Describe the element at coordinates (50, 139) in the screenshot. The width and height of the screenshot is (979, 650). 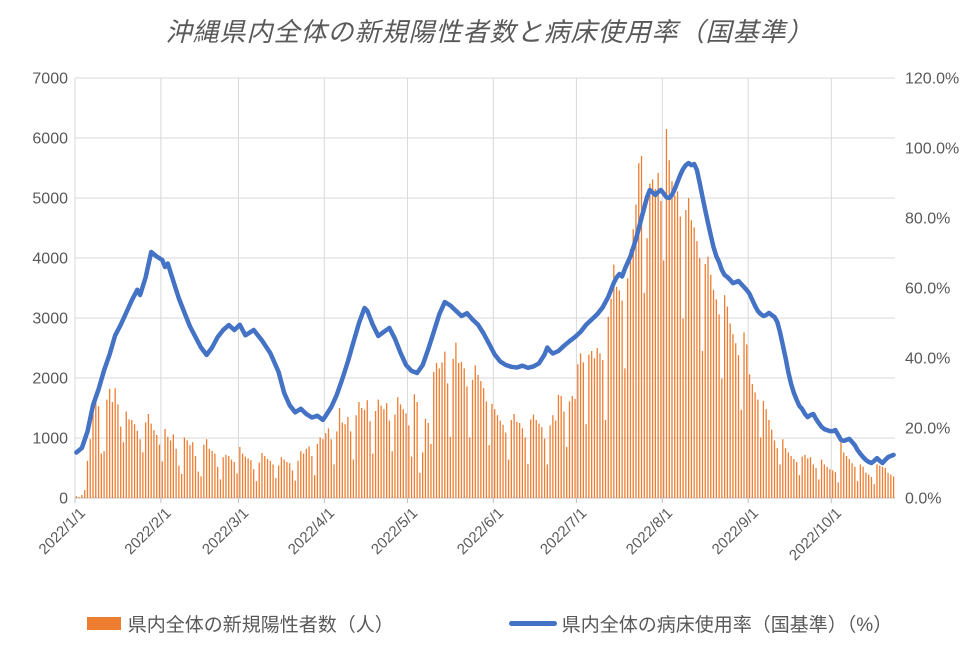
I see `left-axis-tick-label: 6000` at that location.